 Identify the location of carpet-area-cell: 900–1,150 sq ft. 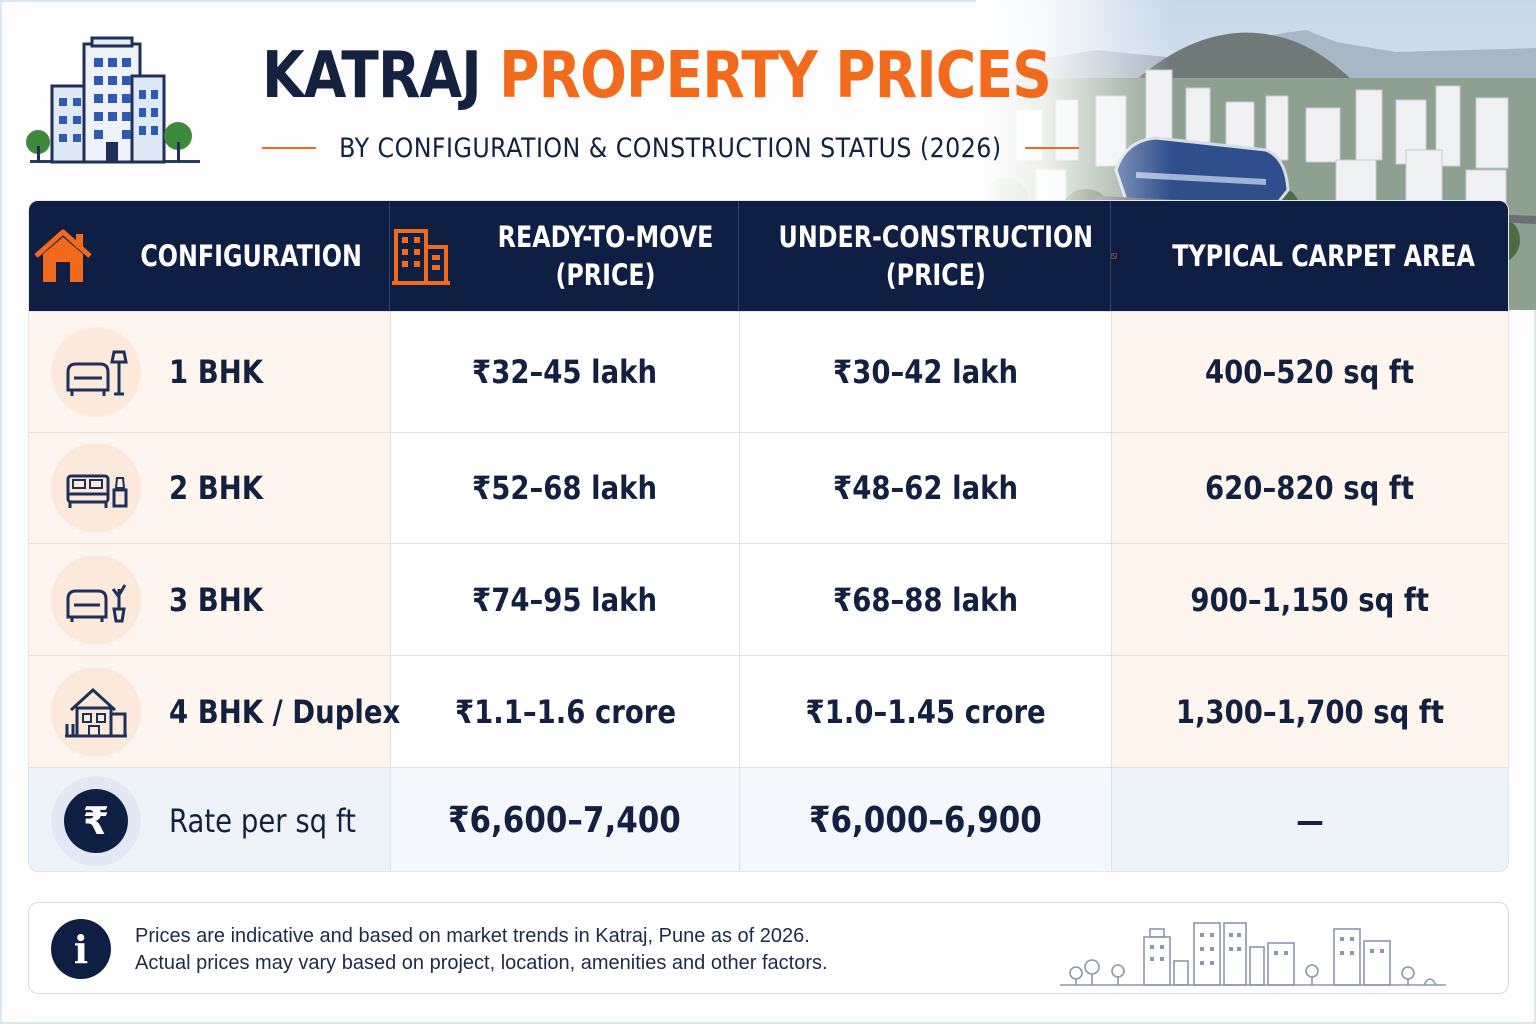
(1310, 599).